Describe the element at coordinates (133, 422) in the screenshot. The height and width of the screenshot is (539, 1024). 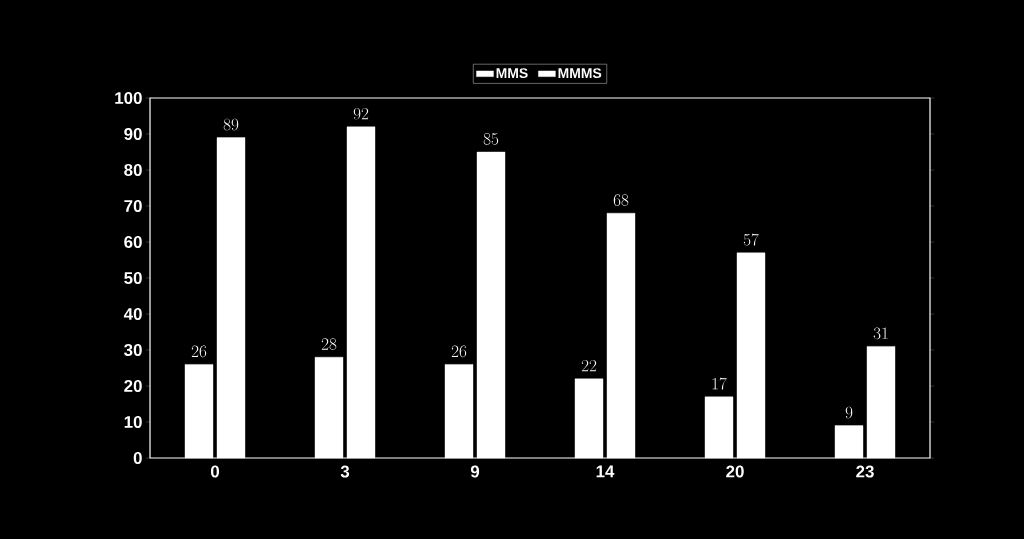
I see `y-tick-label: 10` at that location.